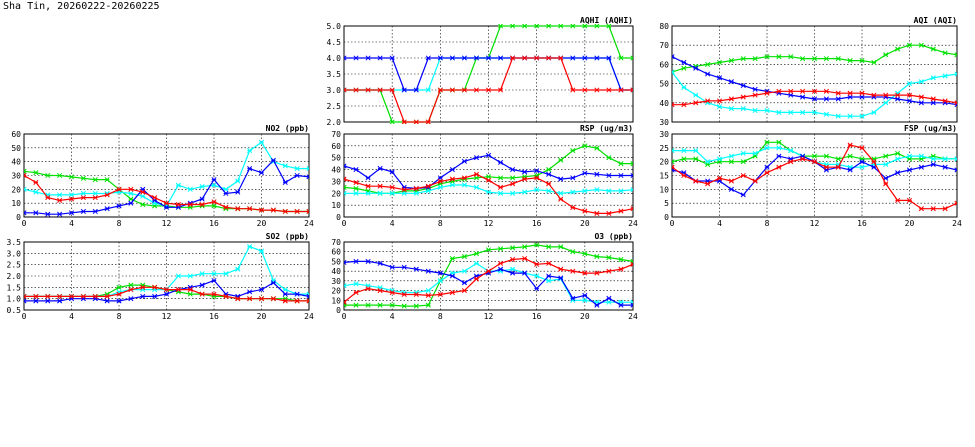 The image size is (975, 447). I want to click on chart-aqi: 0 4 8 12 16 20 24 30 40 50 60 70 80 AQI (AQI), so click(810, 70).